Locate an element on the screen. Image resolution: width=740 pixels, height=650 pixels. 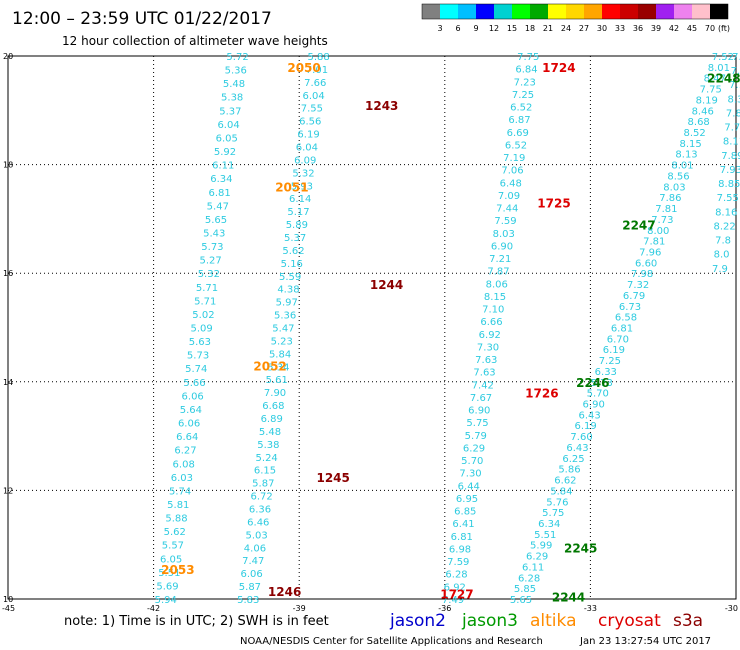
wave-height-value: 7.60 is located at coordinates (581, 437).